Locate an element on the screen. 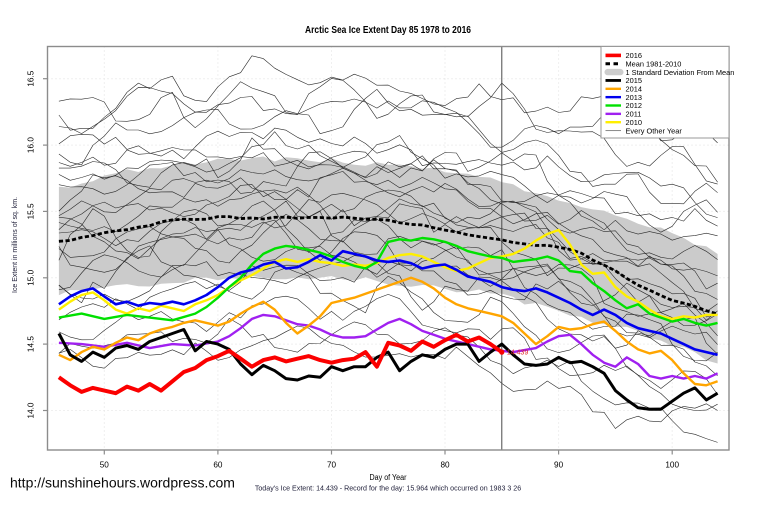  svg-text: 14.5 is located at coordinates (31, 344).